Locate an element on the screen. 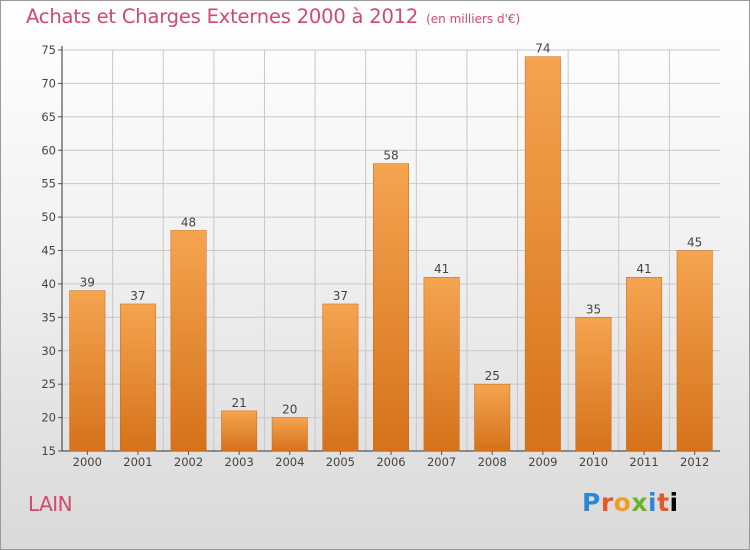 The height and width of the screenshot is (550, 750). bar-2007 is located at coordinates (441, 364).